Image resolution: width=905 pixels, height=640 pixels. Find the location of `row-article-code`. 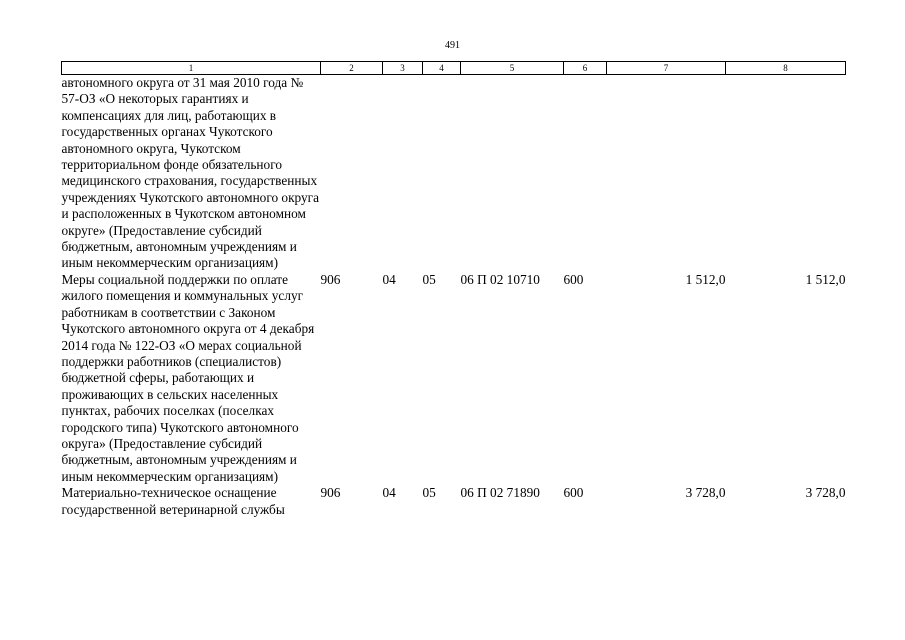

row-article-code is located at coordinates (512, 173).